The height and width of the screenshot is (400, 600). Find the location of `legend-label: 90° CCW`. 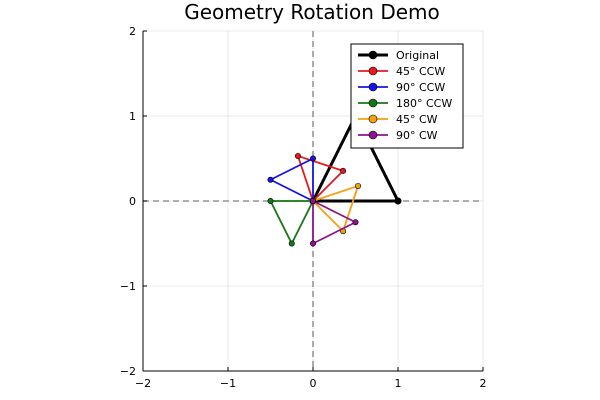

legend-label: 90° CCW is located at coordinates (420, 87).